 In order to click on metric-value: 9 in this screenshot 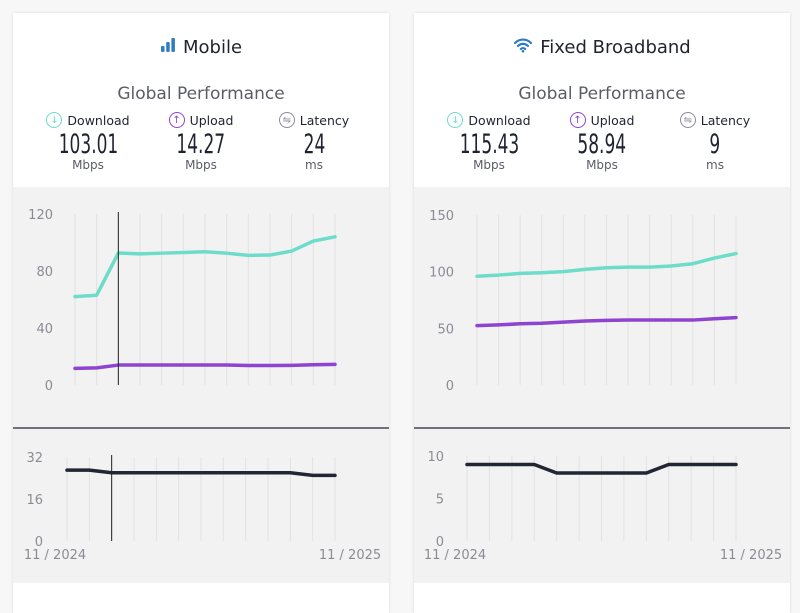, I will do `click(715, 144)`.